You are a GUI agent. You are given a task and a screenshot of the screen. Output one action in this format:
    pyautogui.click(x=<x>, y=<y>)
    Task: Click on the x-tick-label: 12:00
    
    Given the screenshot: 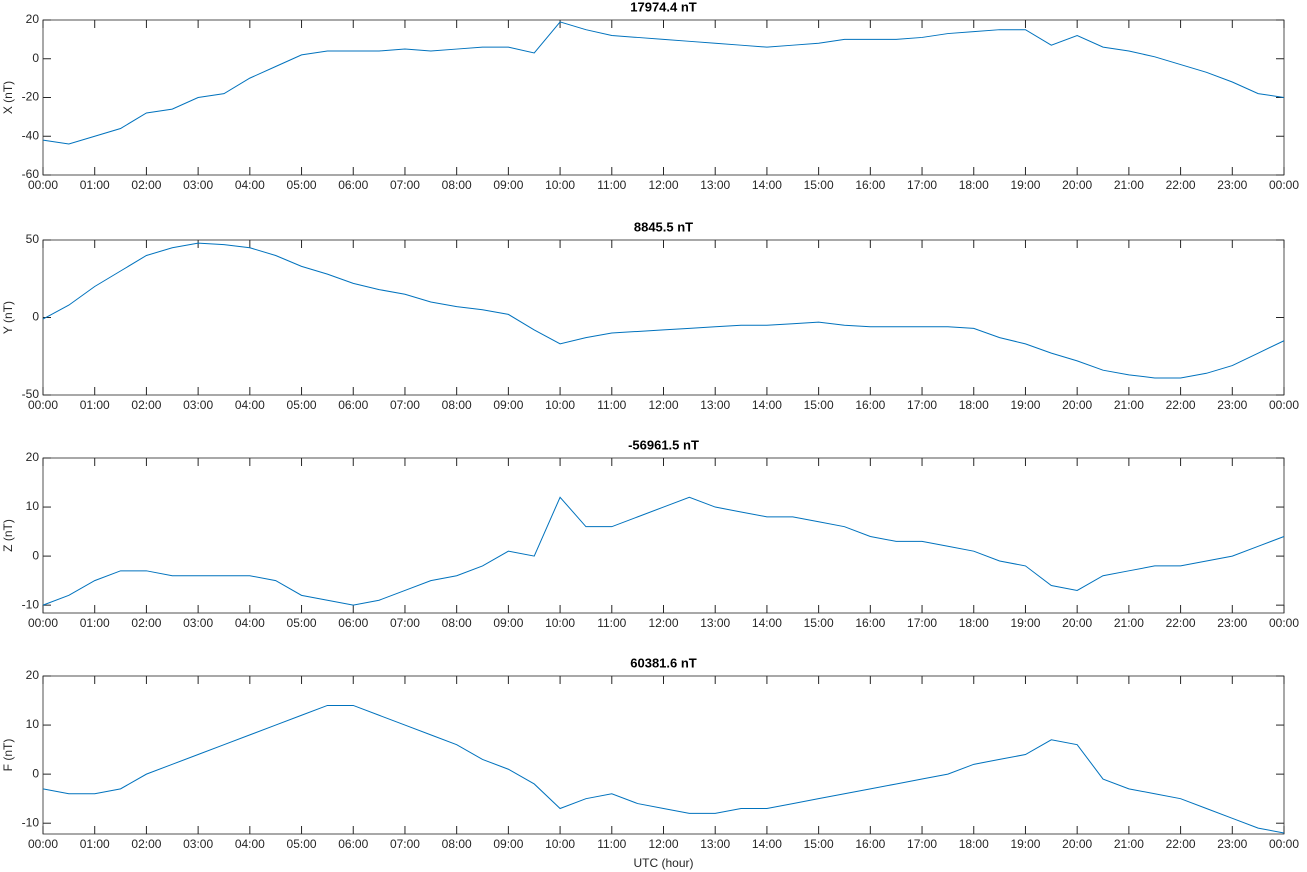 What is the action you would take?
    pyautogui.click(x=663, y=405)
    